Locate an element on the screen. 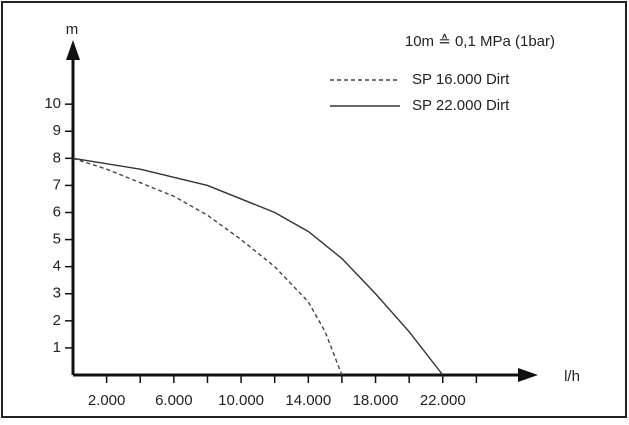  x-tick-label: 14.000 is located at coordinates (308, 400).